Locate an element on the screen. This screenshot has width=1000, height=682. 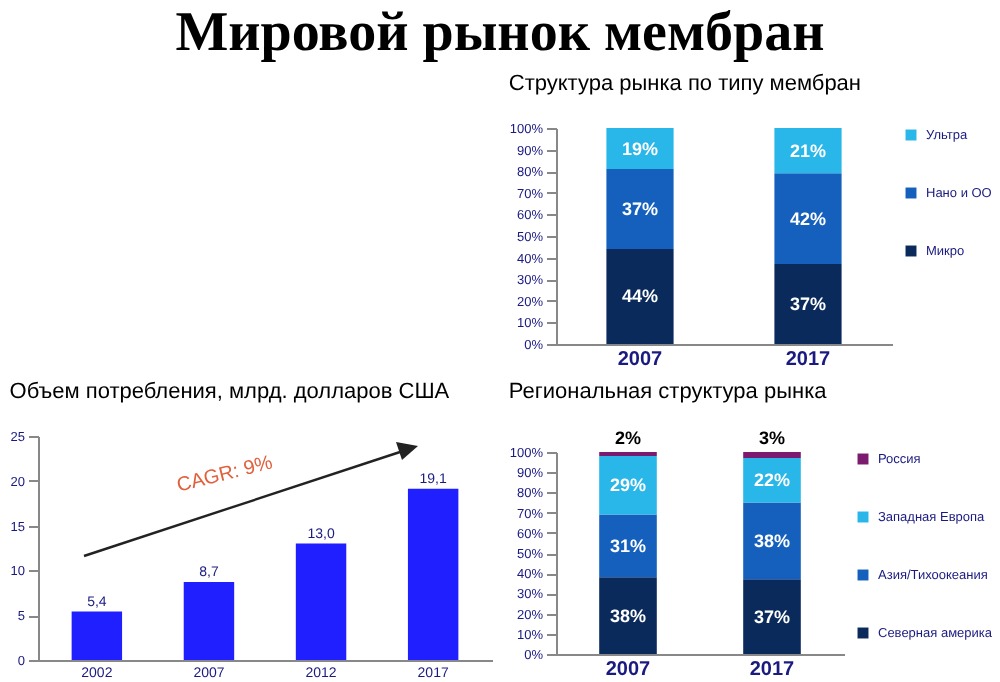
data-label: 2% is located at coordinates (628, 438).